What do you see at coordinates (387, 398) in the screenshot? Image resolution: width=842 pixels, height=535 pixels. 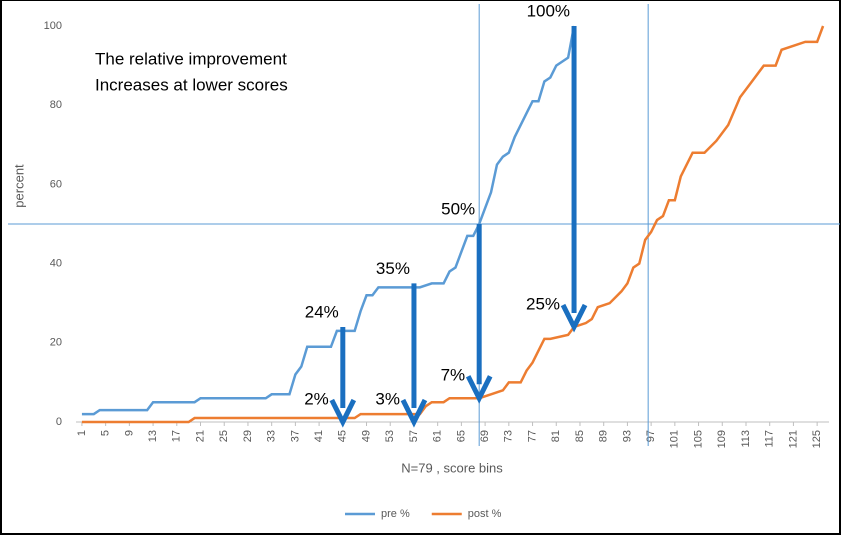 I see `arrow-label: 3%` at bounding box center [387, 398].